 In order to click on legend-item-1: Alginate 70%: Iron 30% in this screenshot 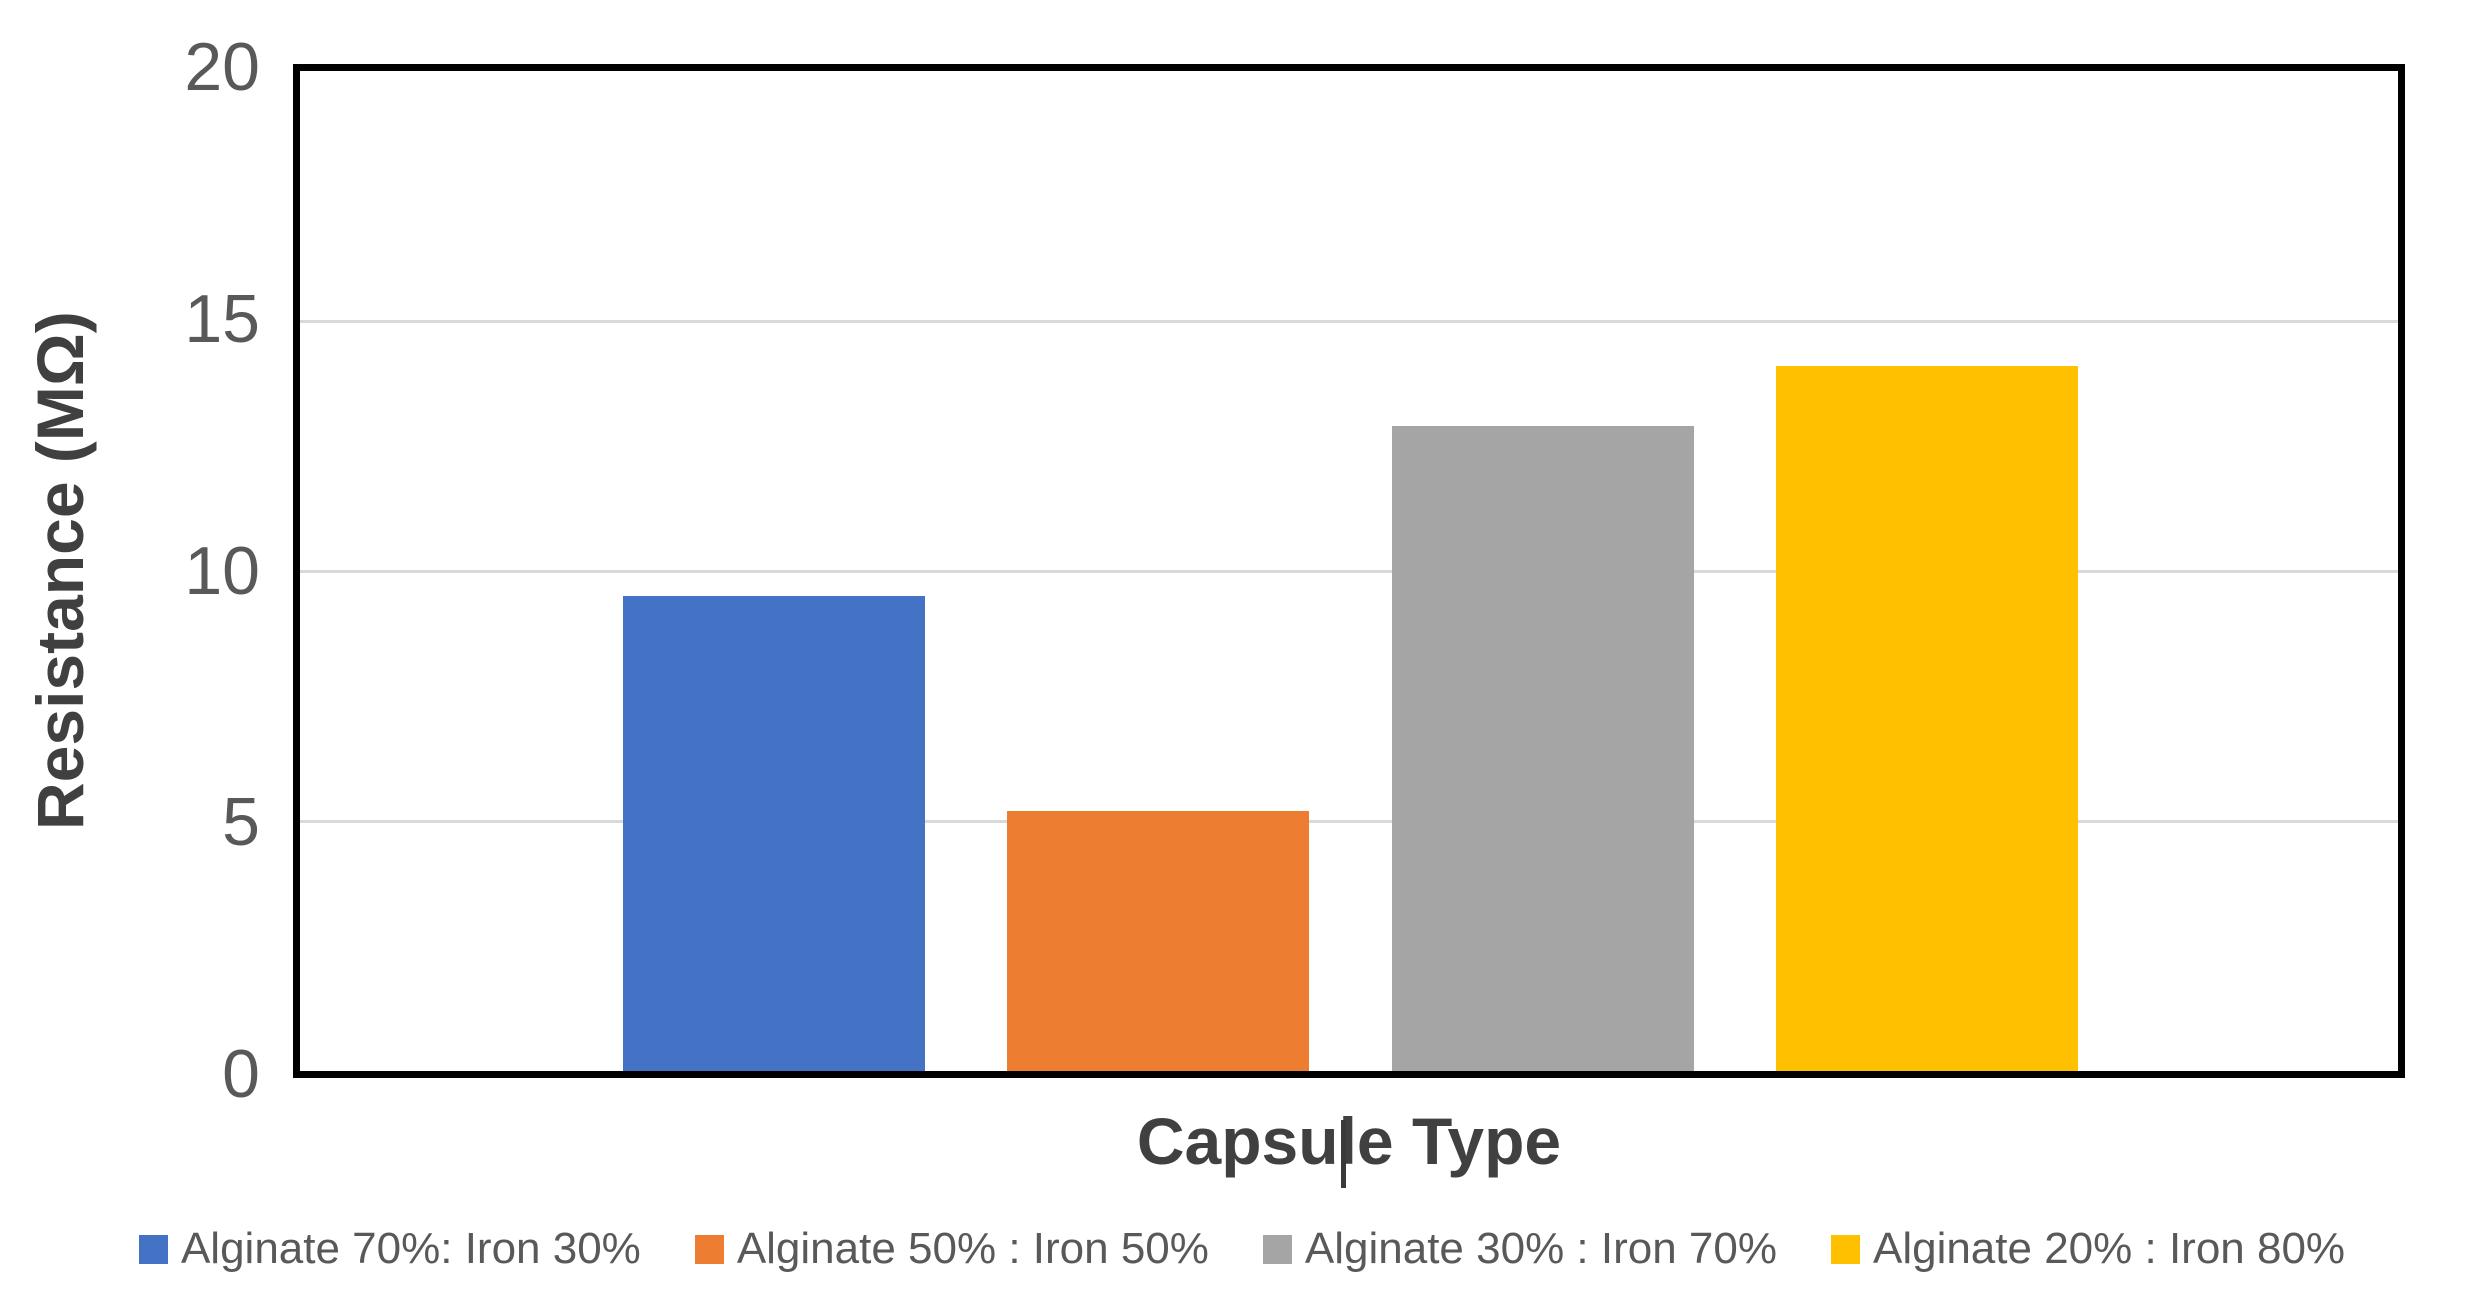, I will do `click(389, 1249)`.